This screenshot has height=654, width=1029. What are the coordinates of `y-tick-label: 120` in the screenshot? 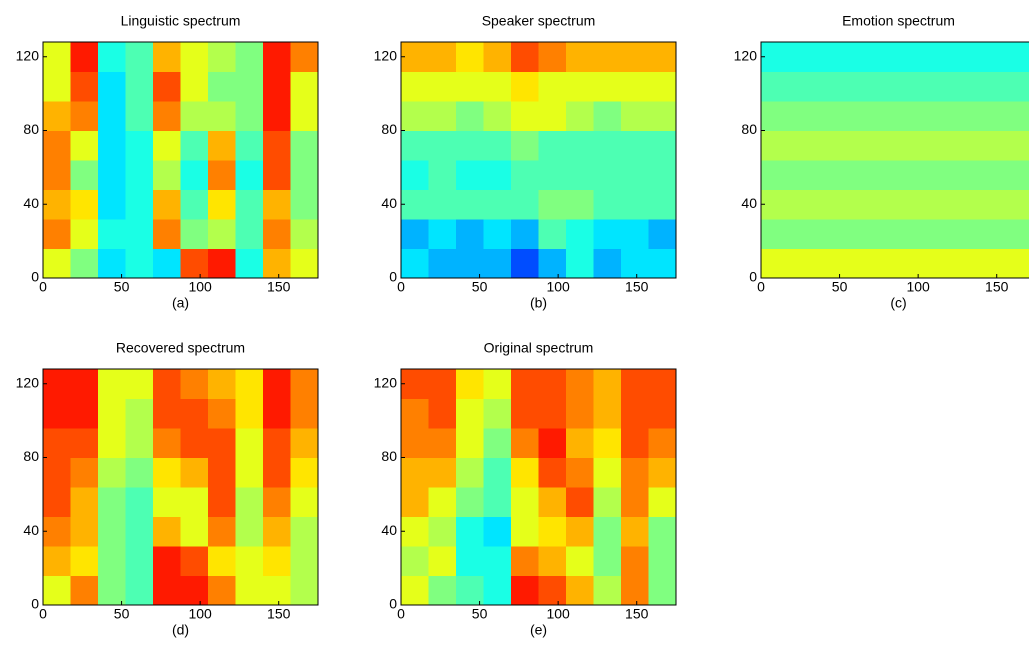 It's located at (28, 382).